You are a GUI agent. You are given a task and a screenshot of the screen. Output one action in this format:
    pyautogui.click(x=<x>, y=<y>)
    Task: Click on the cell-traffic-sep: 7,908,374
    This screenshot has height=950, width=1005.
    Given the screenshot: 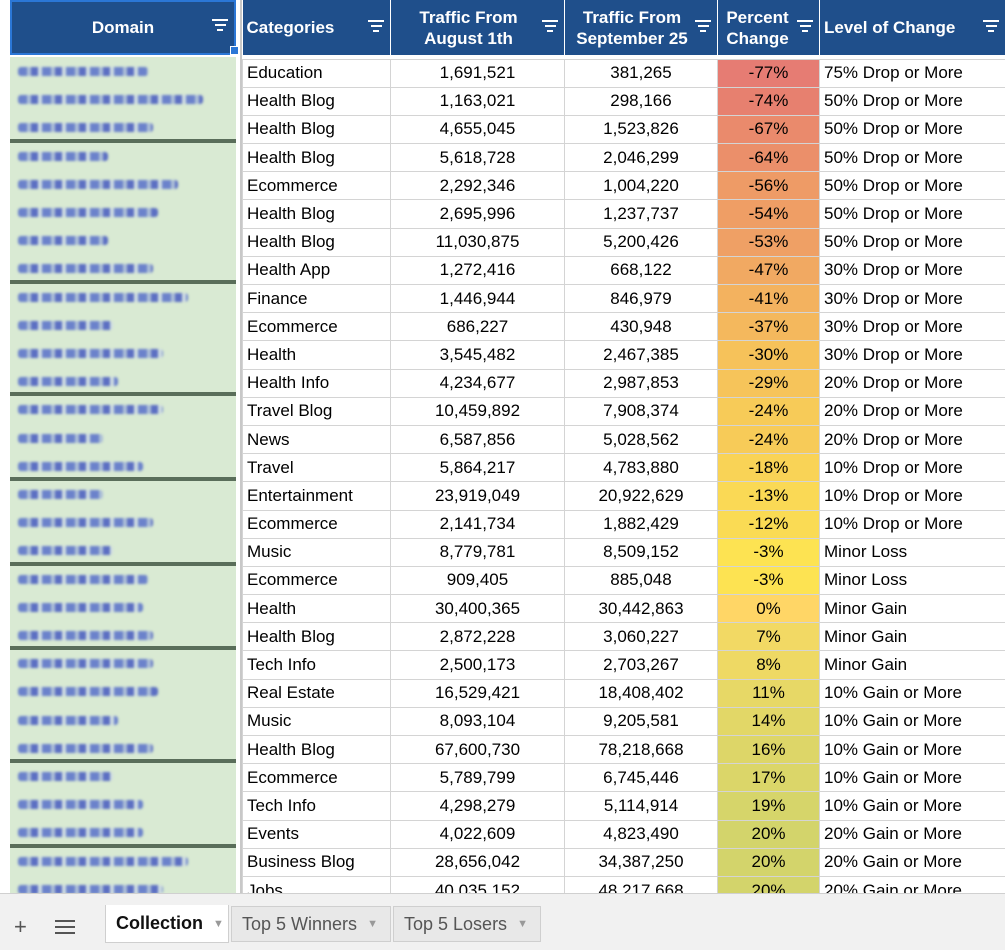 What is the action you would take?
    pyautogui.click(x=641, y=411)
    